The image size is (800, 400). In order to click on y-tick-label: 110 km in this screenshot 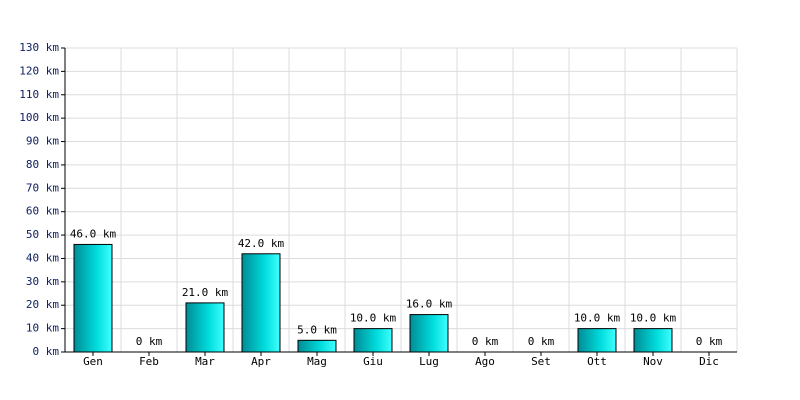, I will do `click(39, 94)`.